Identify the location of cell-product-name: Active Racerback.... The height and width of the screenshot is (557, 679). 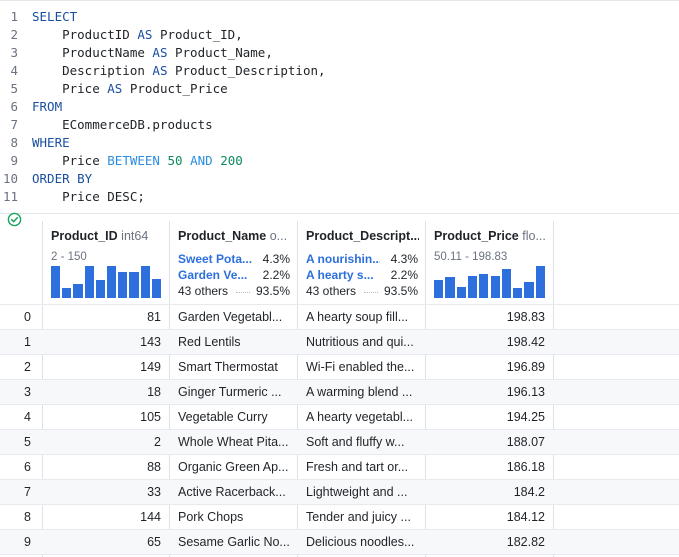
(232, 492).